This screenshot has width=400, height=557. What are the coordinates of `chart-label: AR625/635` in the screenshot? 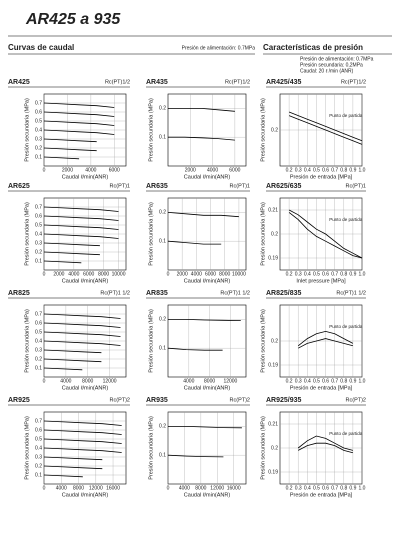 It's located at (284, 186).